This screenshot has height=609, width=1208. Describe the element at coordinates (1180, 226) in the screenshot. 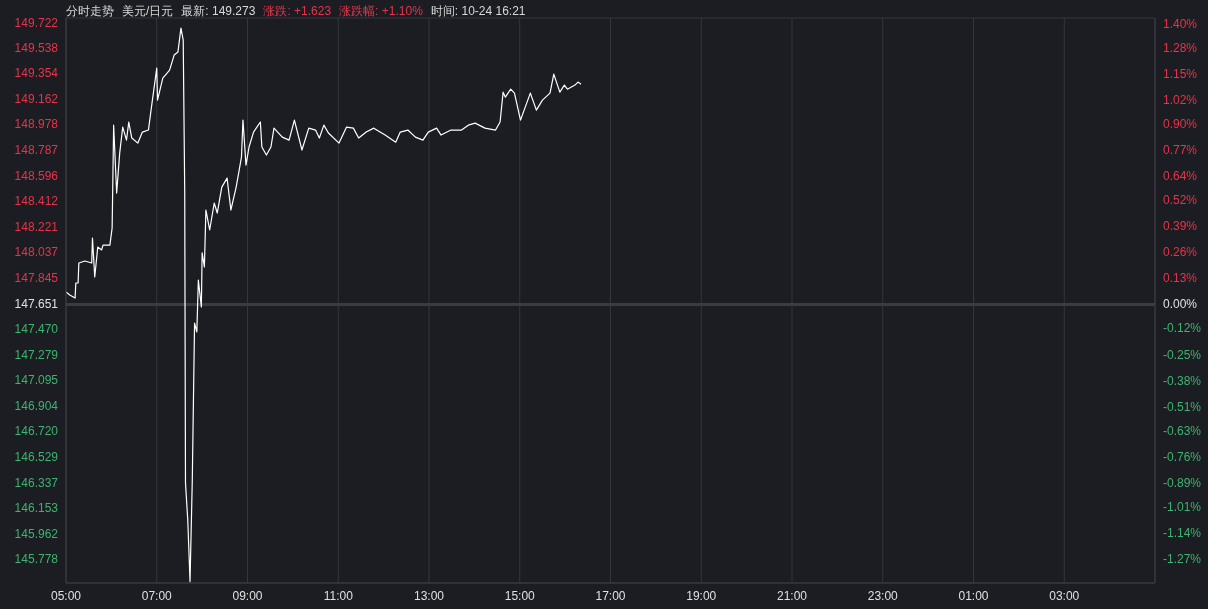

I see `y2-tick-label: 0.39%` at that location.